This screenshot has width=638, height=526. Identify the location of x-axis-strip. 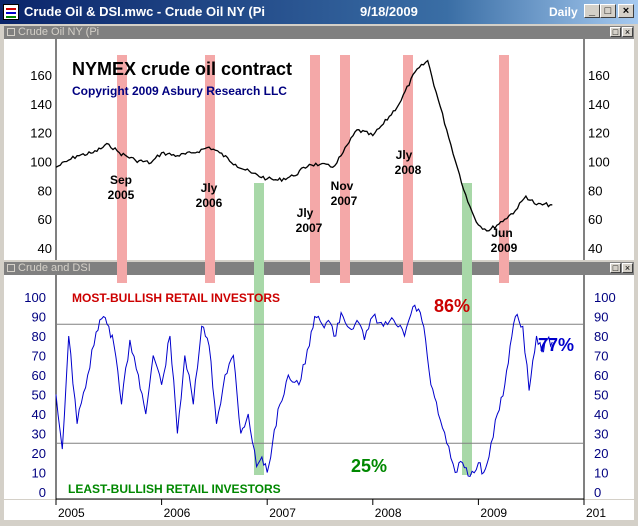
(319, 510).